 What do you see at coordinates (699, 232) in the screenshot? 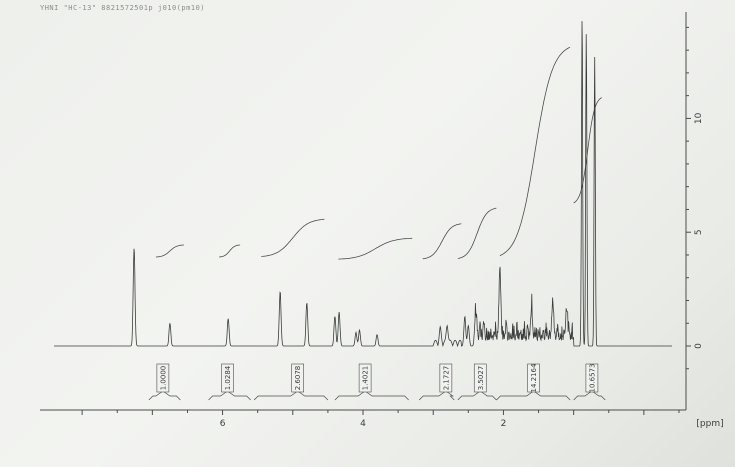
I see `y-tick-label: 5` at bounding box center [699, 232].